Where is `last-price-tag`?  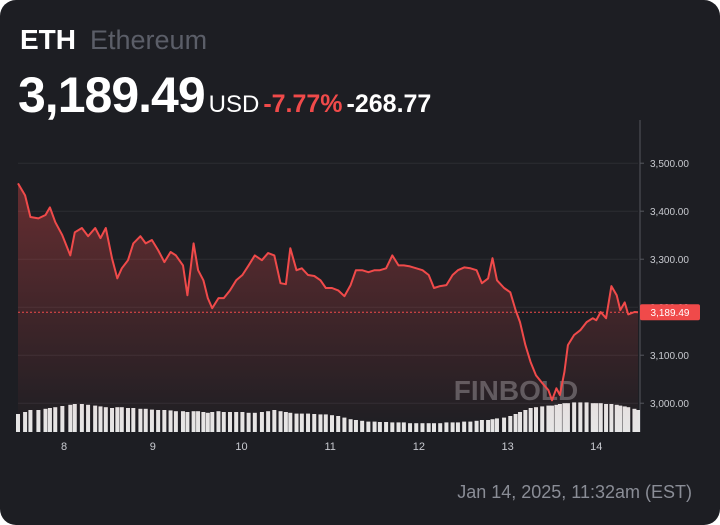
last-price-tag is located at coordinates (670, 312).